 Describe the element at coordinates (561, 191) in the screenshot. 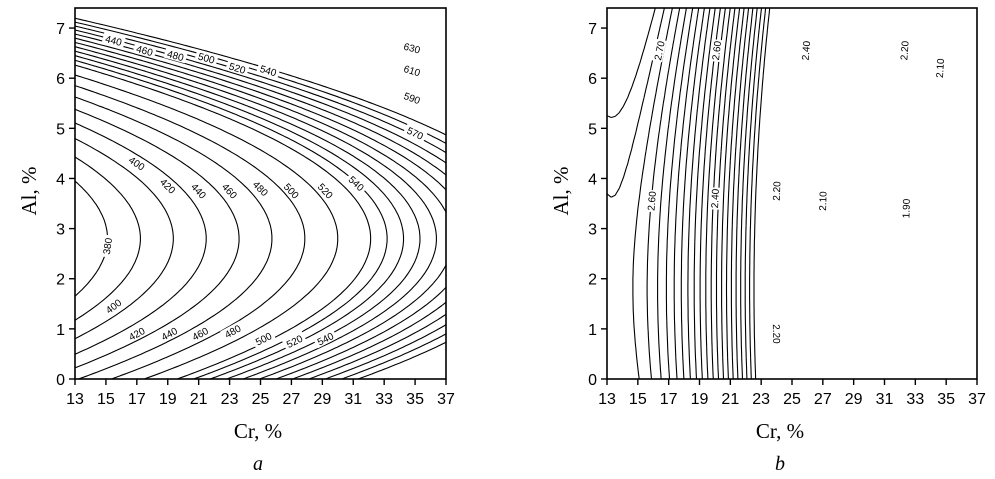

I see `y-axis-label-b: Al, %` at that location.